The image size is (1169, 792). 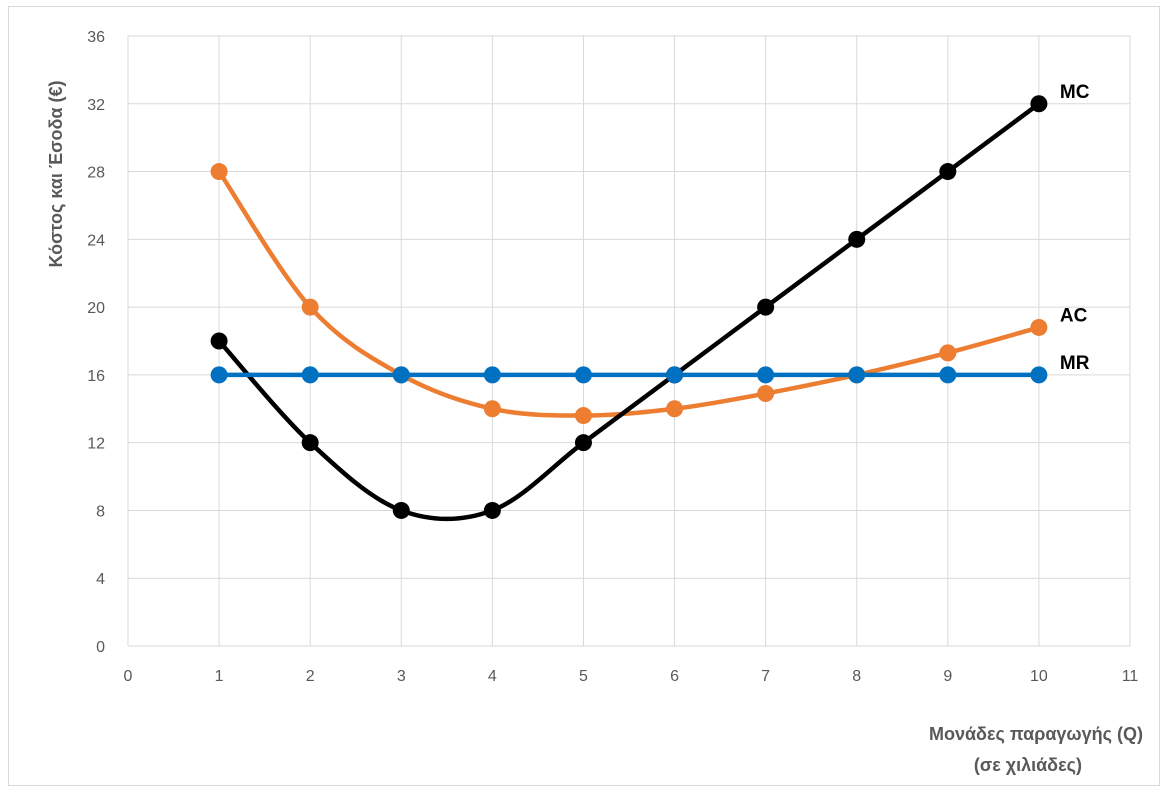 I want to click on y-axis-title: Κόστος και Έσοδα (€), so click(x=56, y=174).